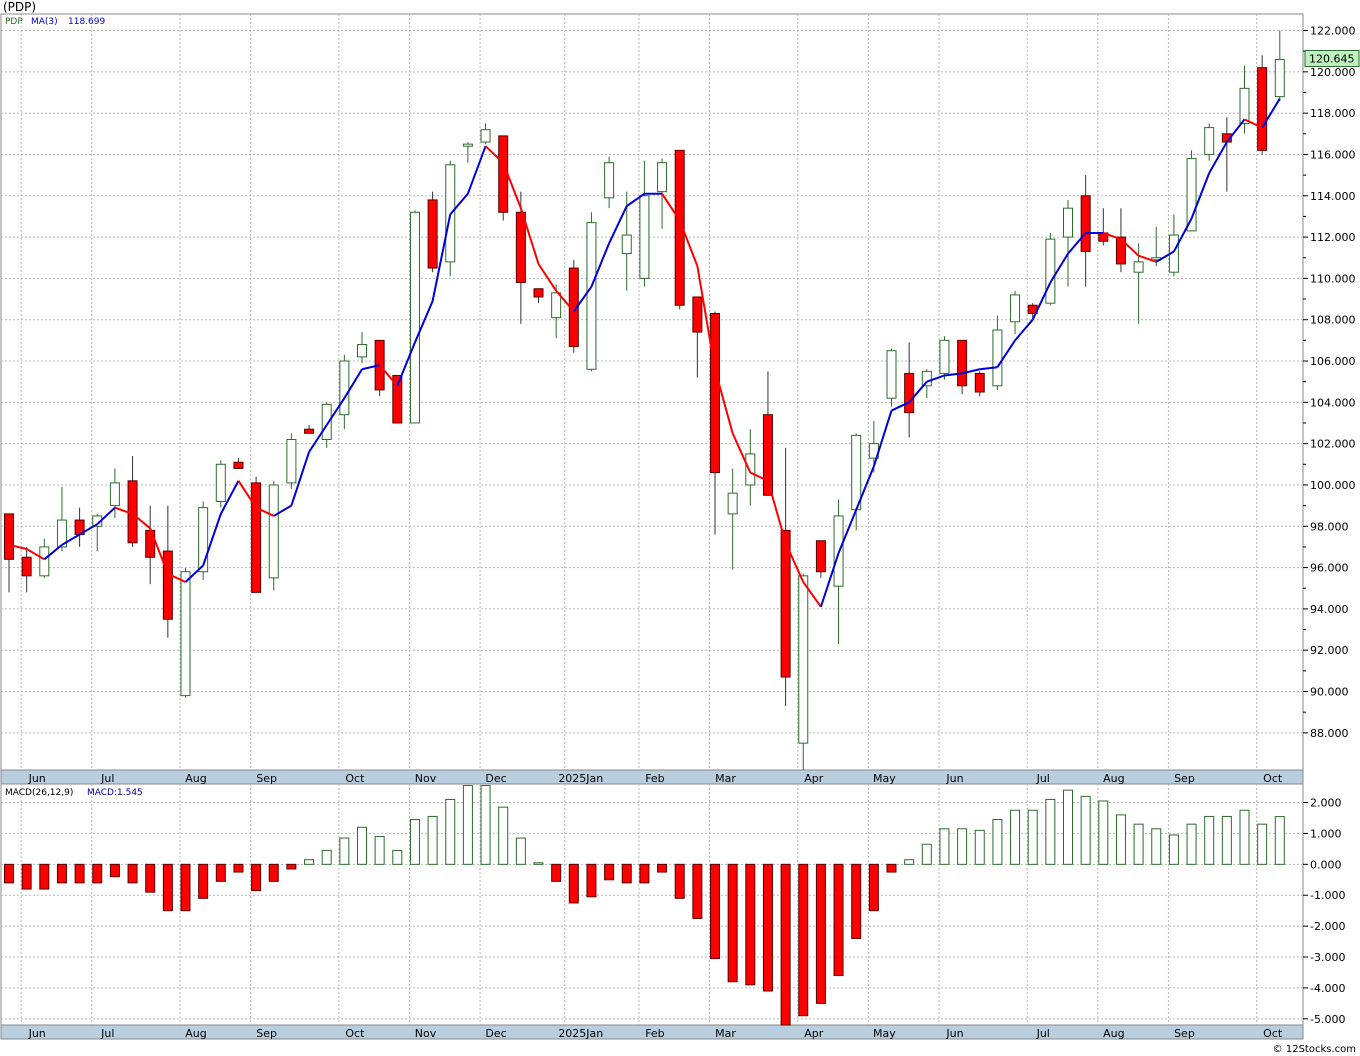  What do you see at coordinates (654, 778) in the screenshot?
I see `price-month-label: Feb` at bounding box center [654, 778].